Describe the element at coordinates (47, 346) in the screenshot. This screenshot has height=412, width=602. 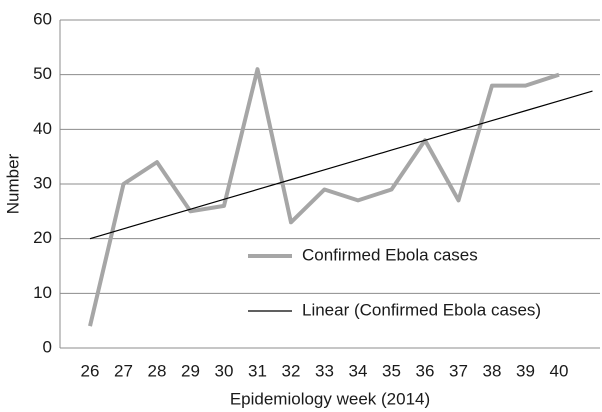
I see `y-tick-label: 0` at that location.